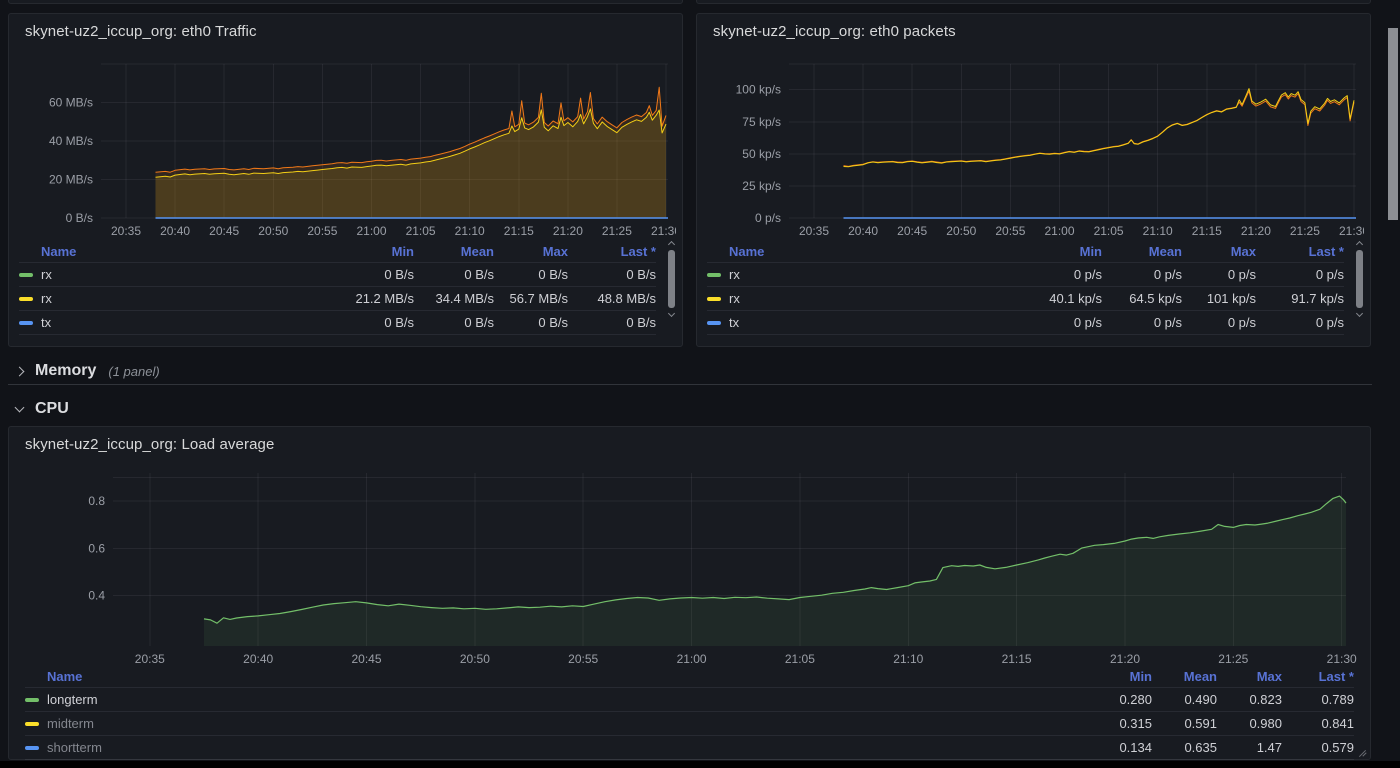 Image resolution: width=1400 pixels, height=768 pixels. Describe the element at coordinates (1305, 231) in the screenshot. I see `svg-text: 21:25` at that location.